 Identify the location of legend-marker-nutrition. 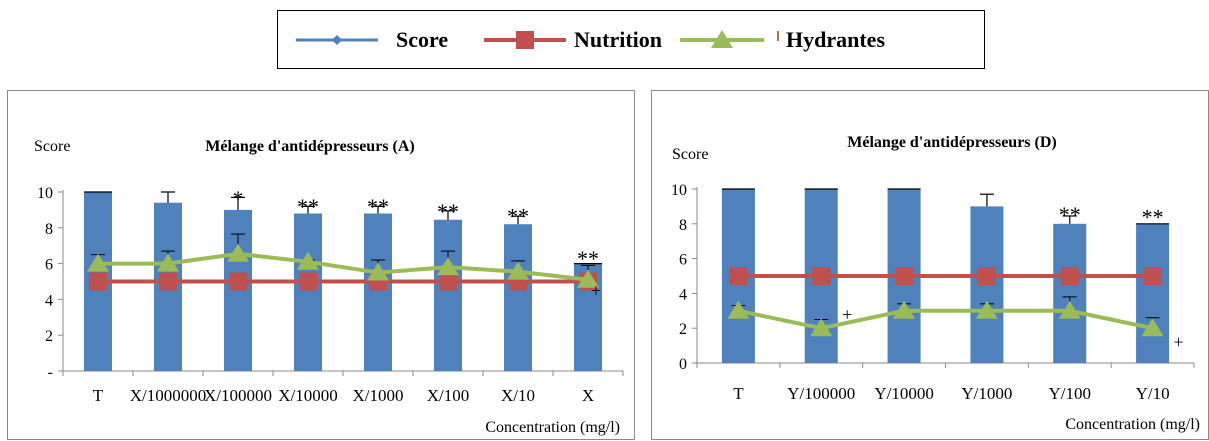
(525, 40).